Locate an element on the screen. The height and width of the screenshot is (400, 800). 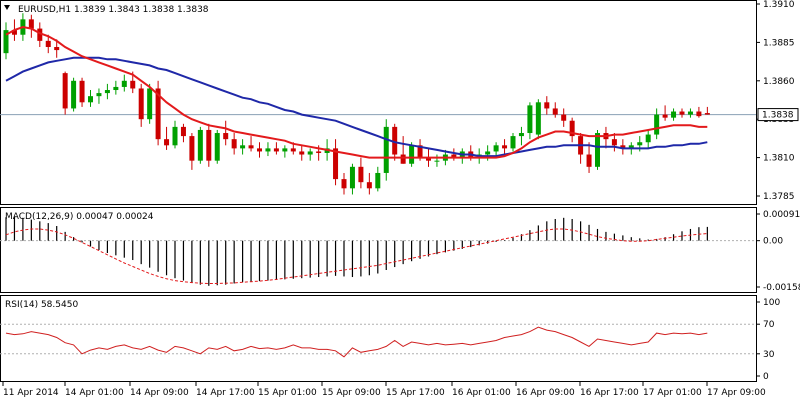
macd-axis-label: 0.00 is located at coordinates (773, 242).